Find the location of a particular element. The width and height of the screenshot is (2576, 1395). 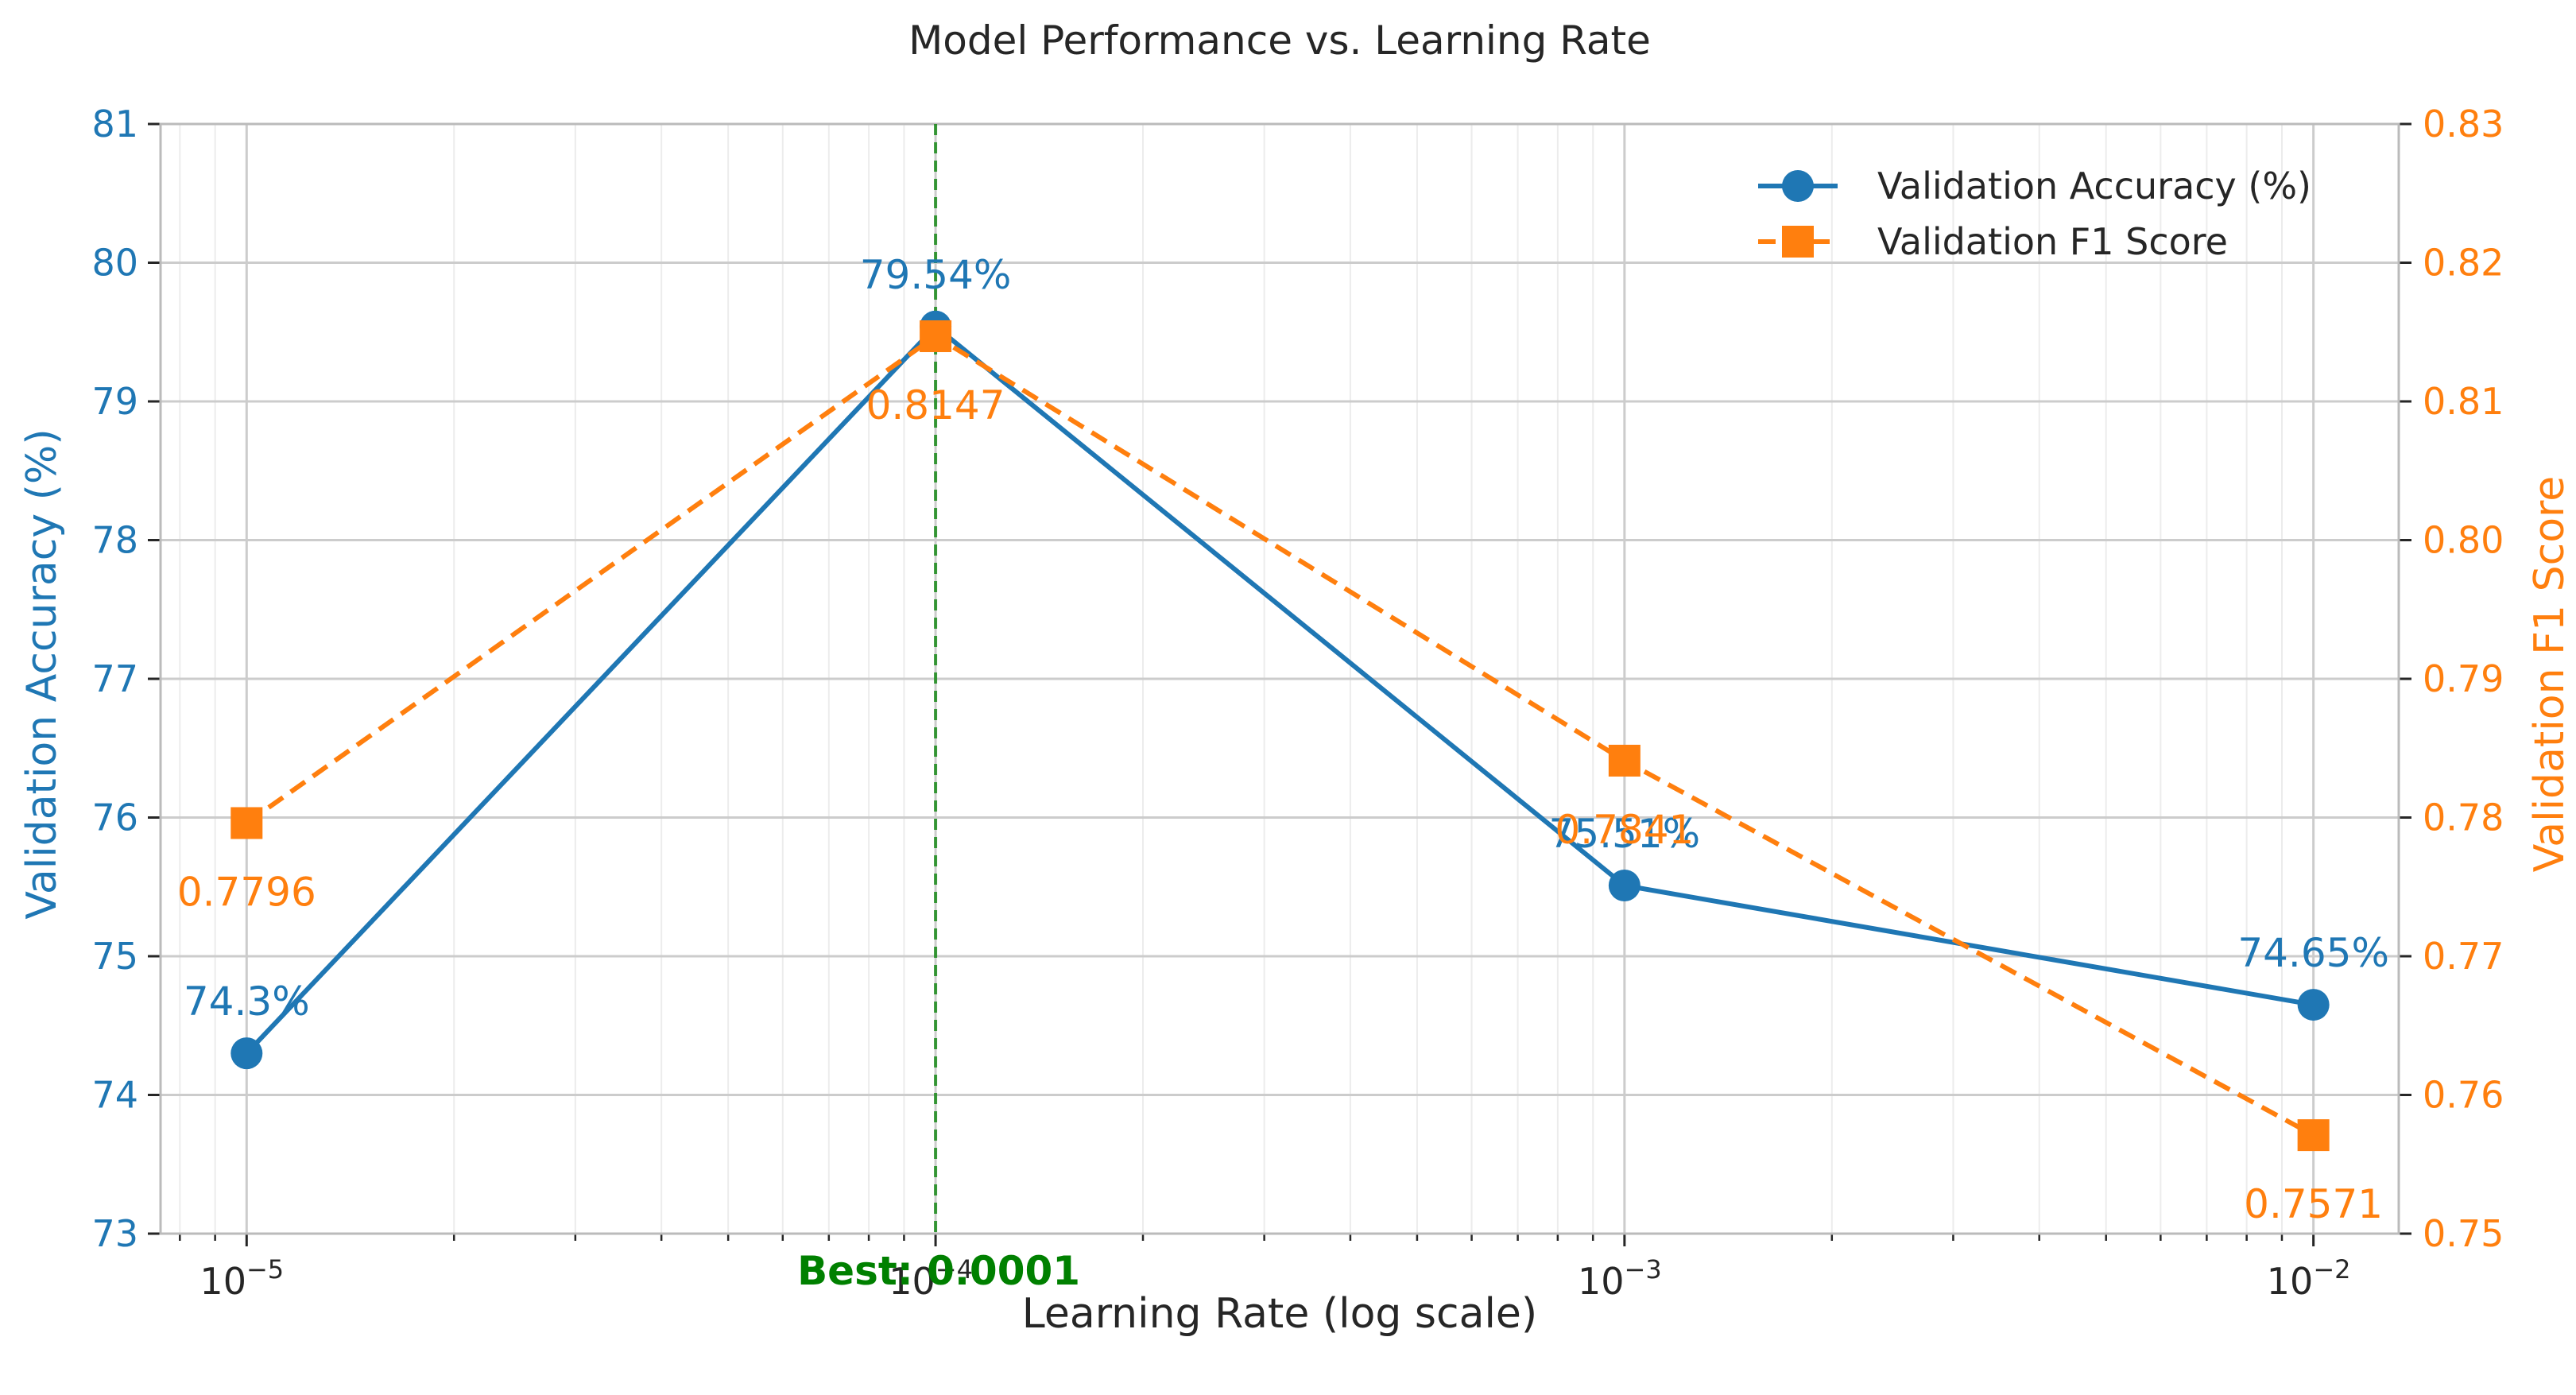

x-axis-title: Learning Rate (log scale) is located at coordinates (1279, 1314).